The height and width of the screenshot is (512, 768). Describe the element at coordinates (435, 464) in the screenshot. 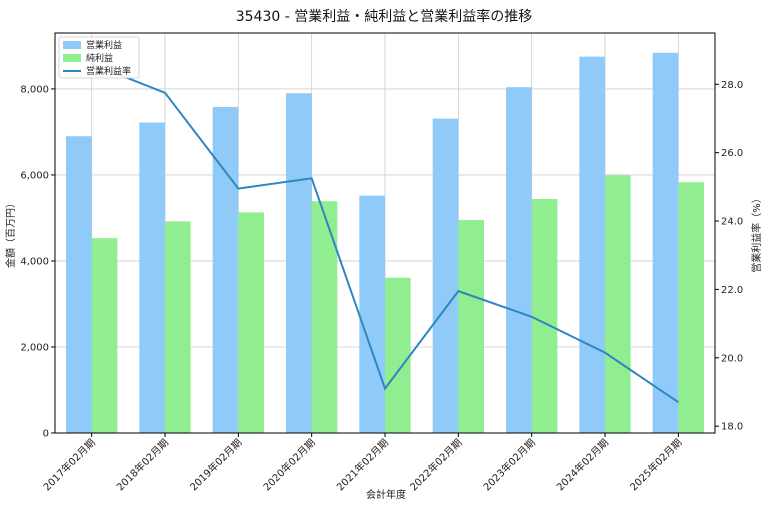

I see `x-tick-label: 2022年02月期` at that location.